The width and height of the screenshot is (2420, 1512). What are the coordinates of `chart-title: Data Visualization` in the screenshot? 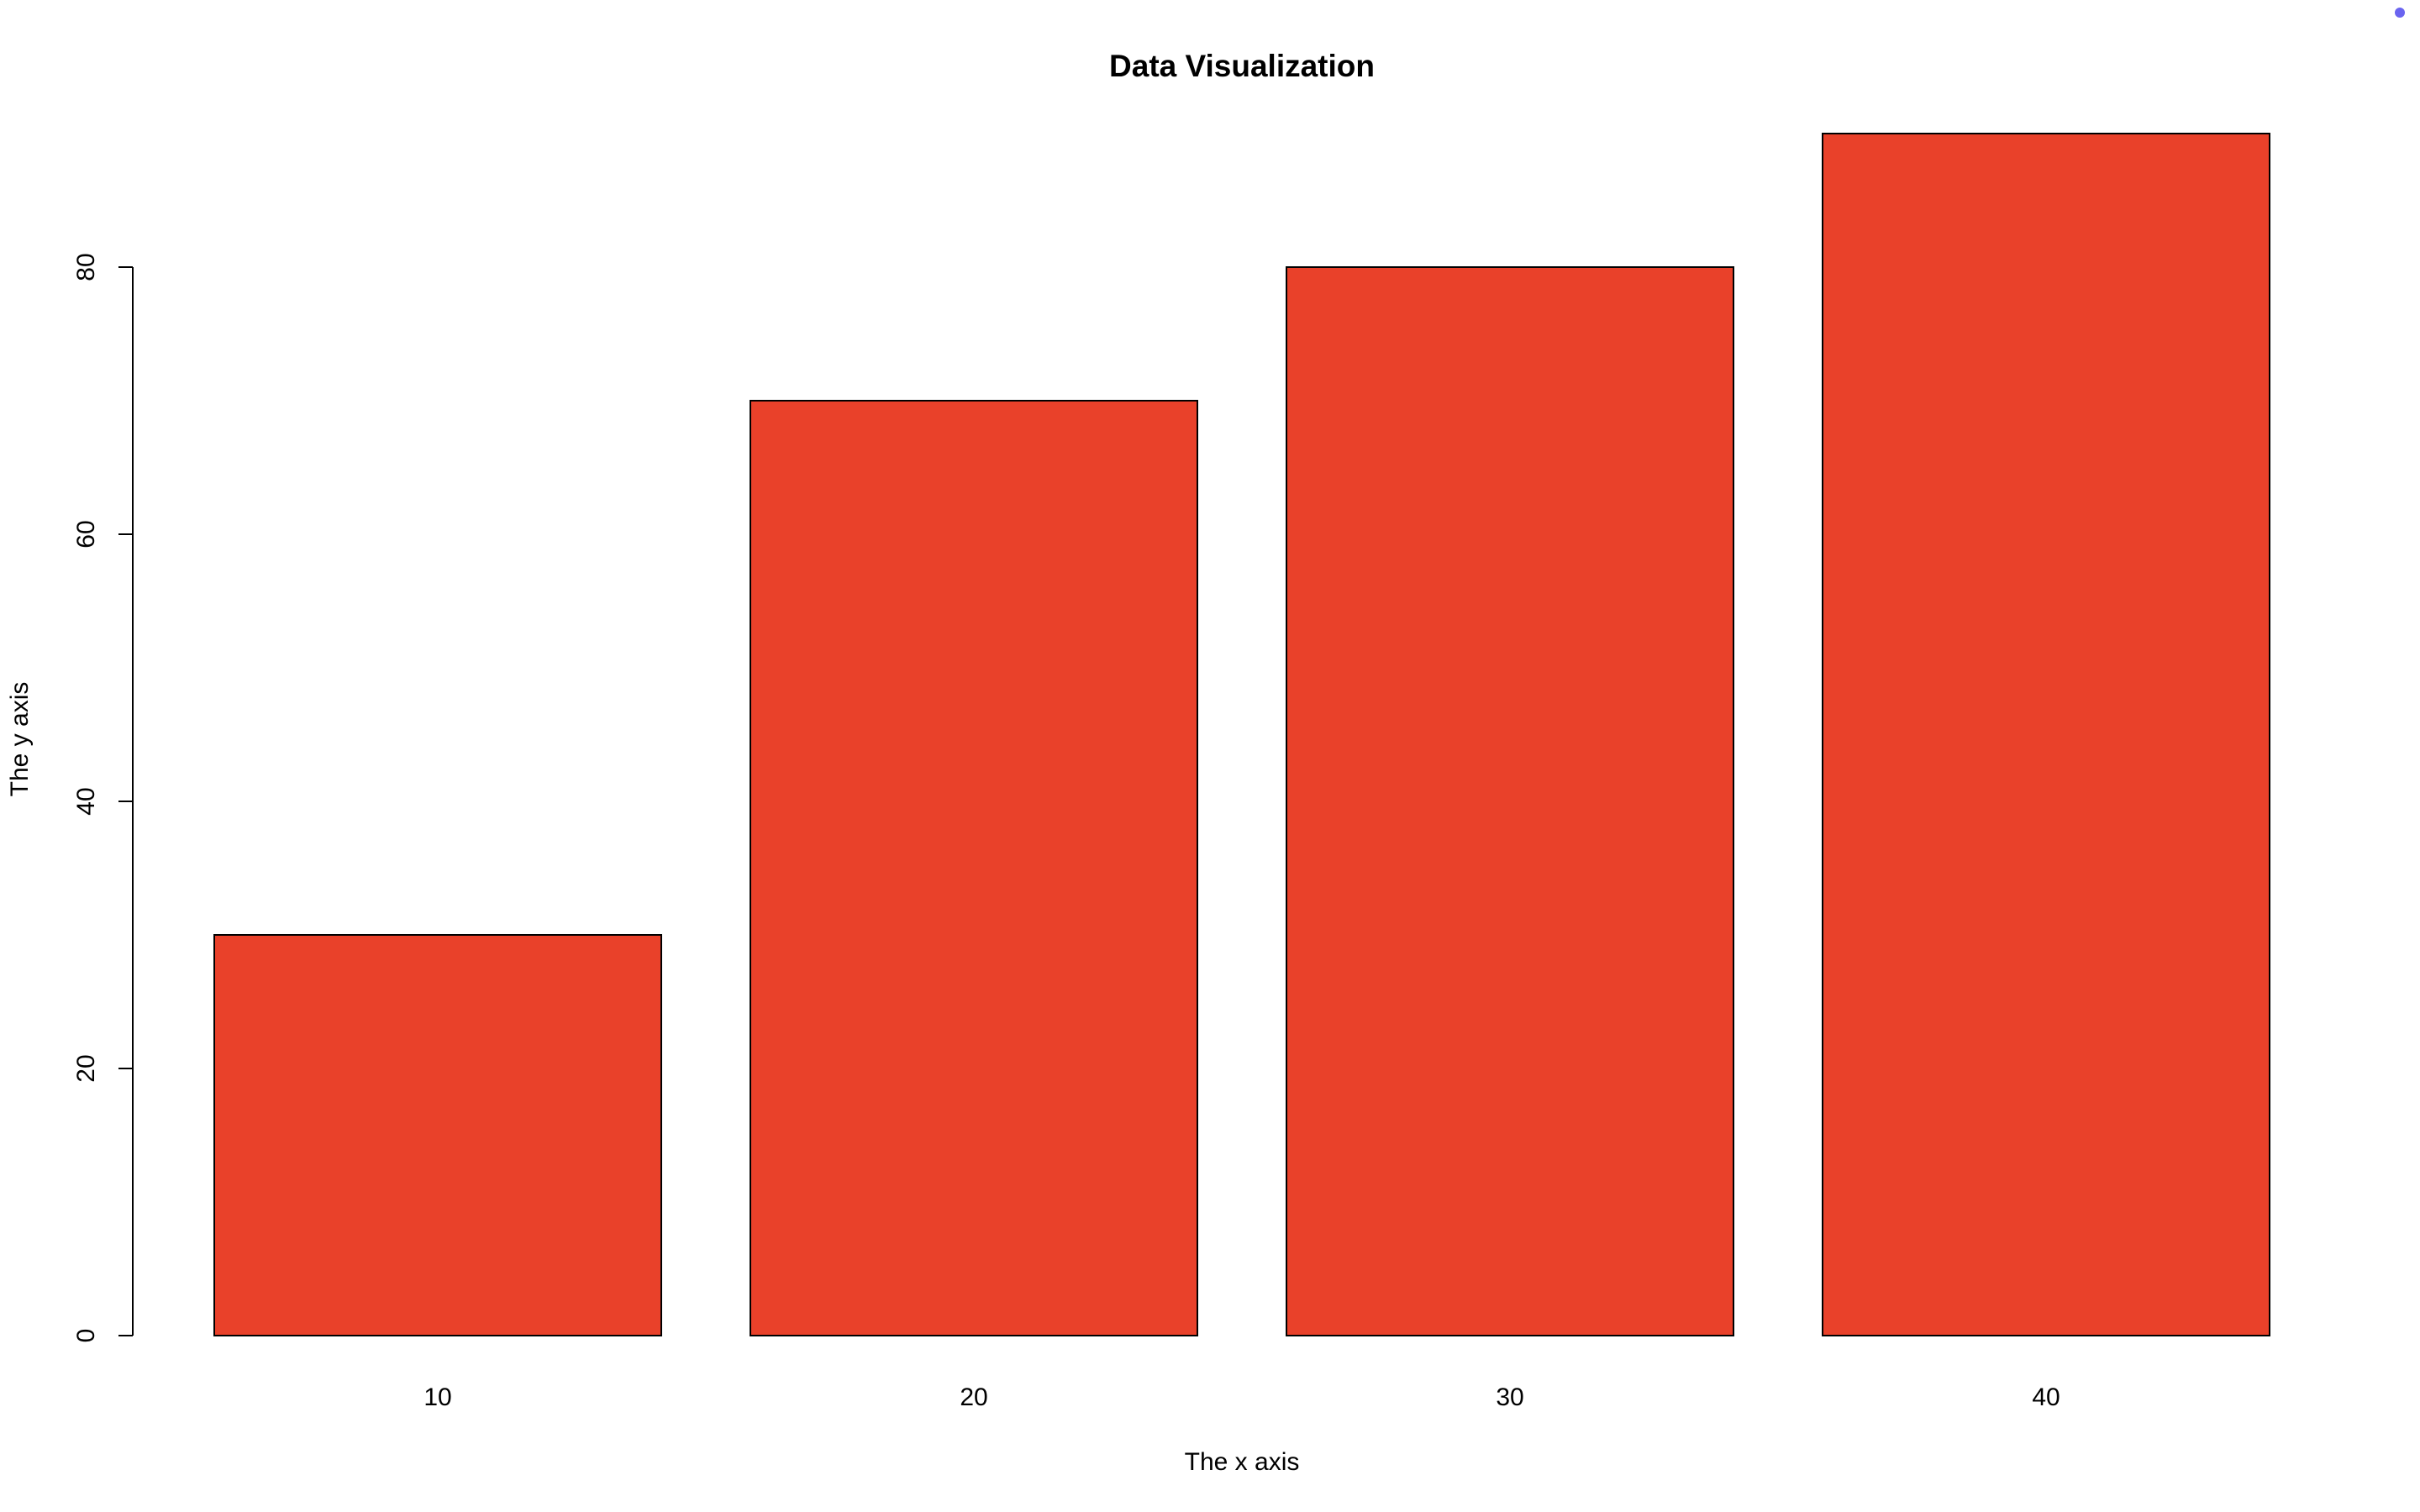 It's located at (1242, 66).